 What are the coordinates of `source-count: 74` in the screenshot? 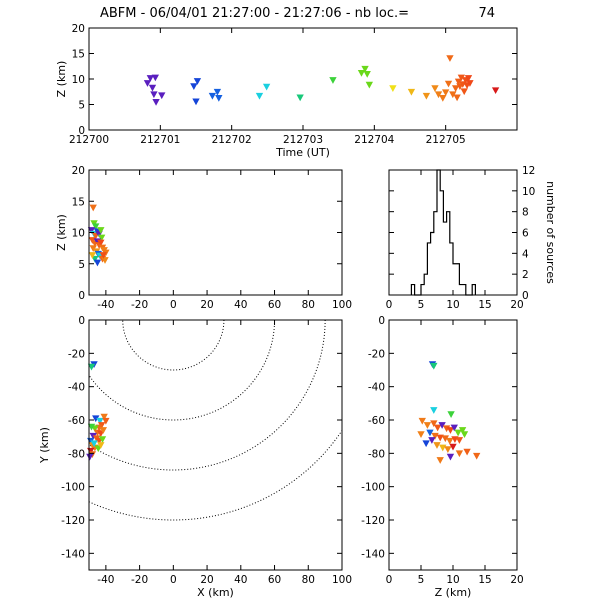 It's located at (486, 13).